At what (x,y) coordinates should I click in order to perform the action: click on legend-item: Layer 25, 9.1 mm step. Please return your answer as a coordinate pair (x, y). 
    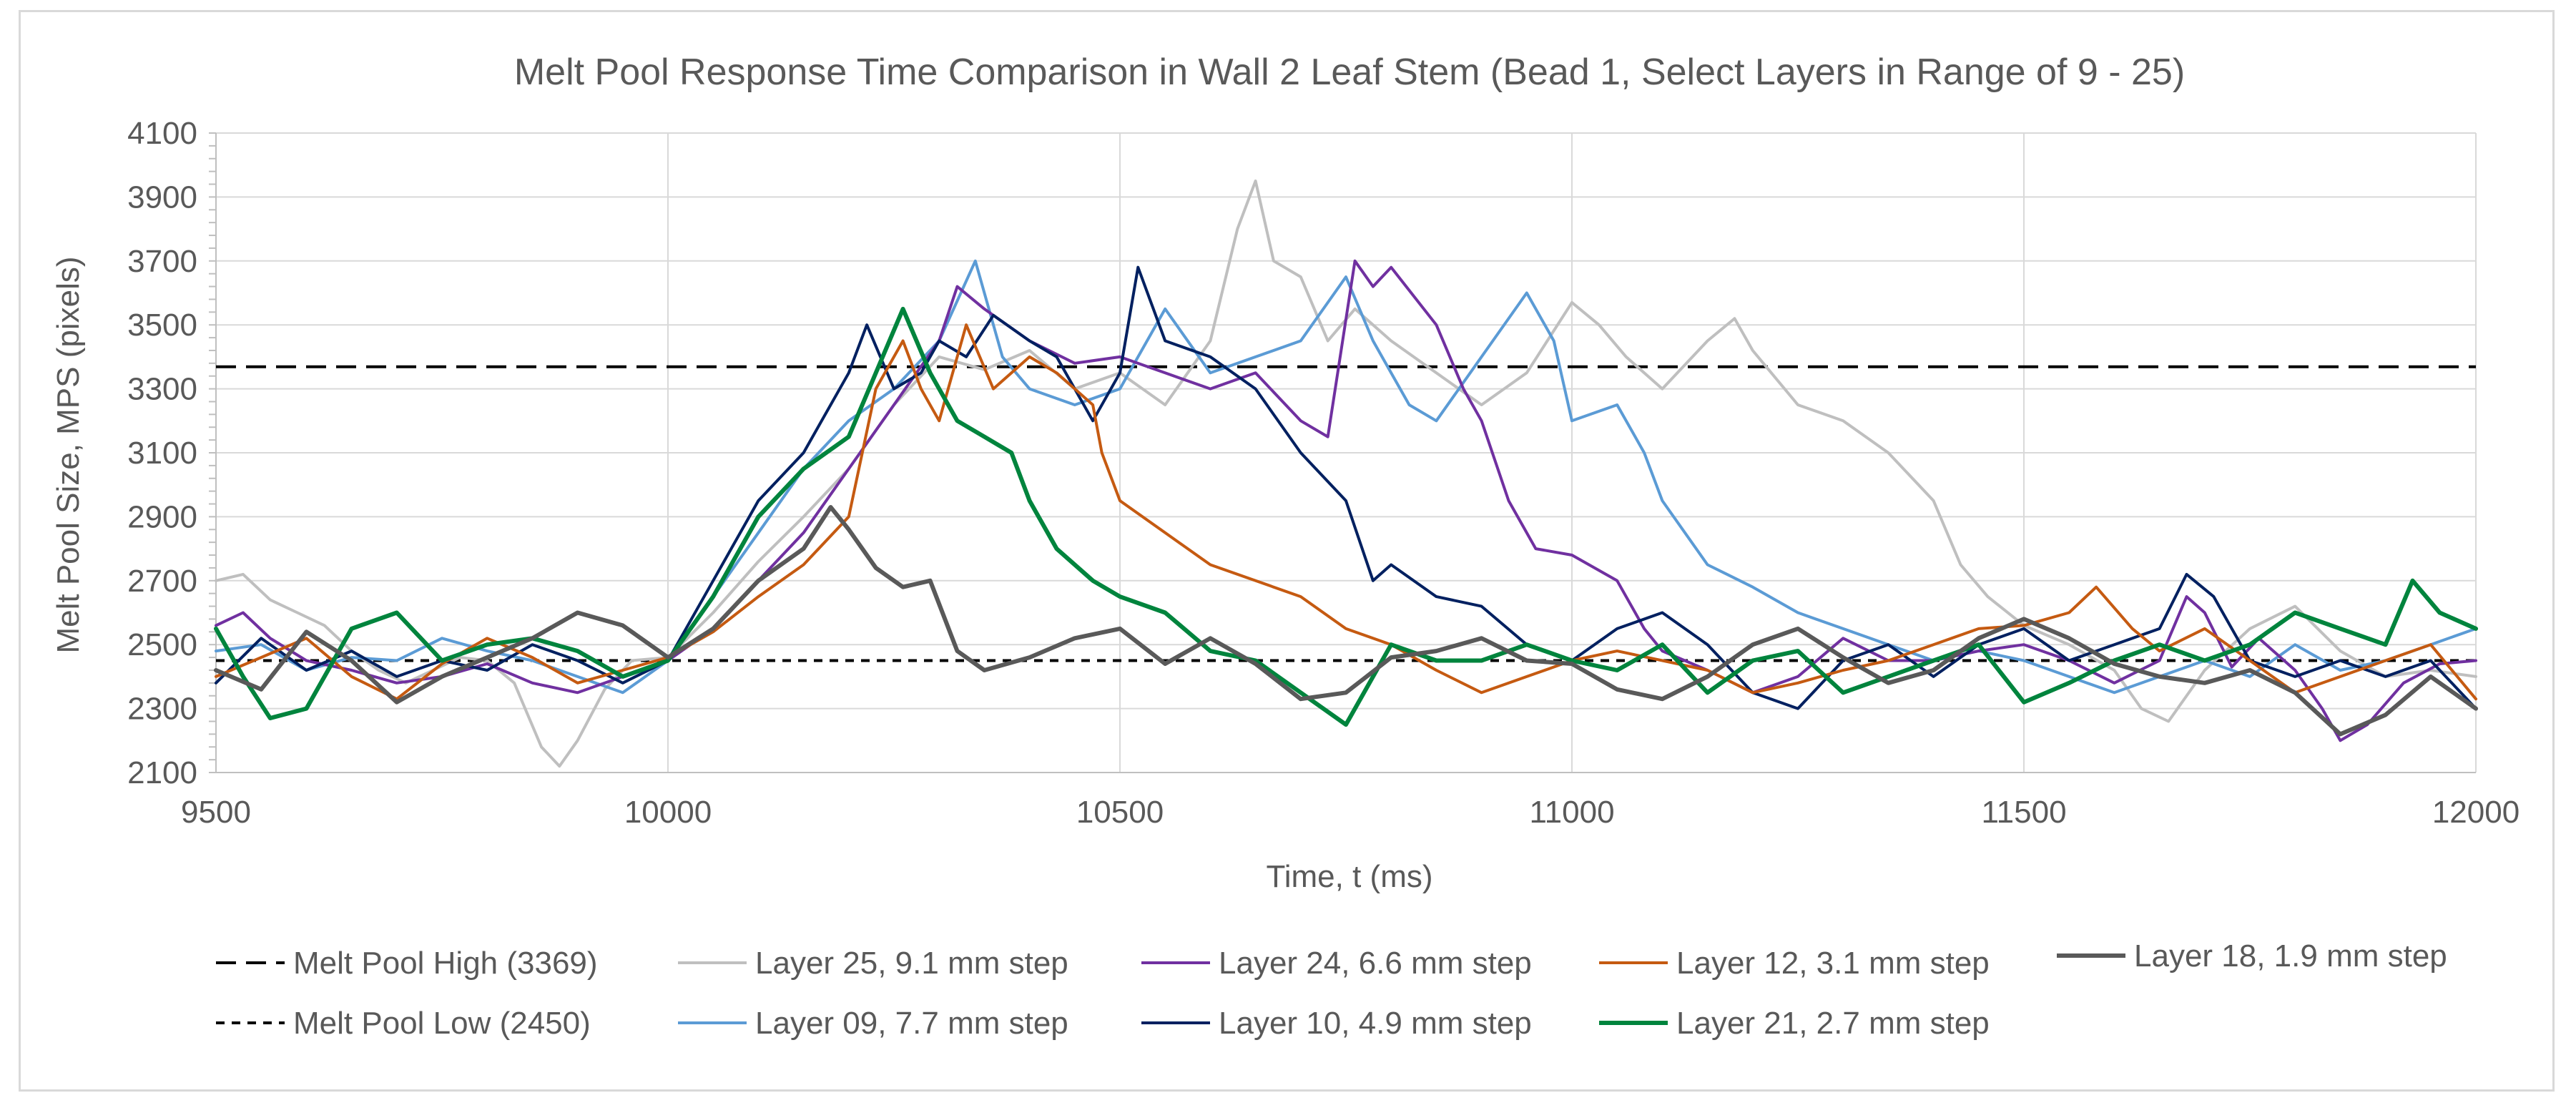
    Looking at the image, I should click on (873, 963).